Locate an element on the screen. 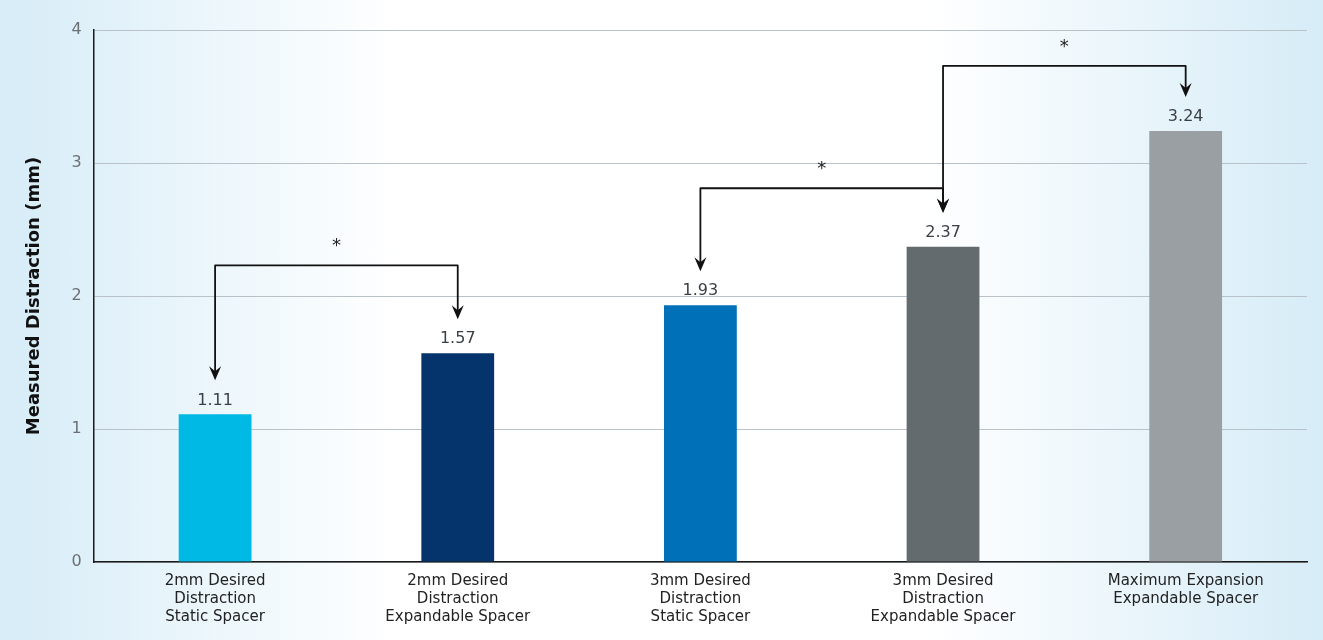 This screenshot has width=1323, height=640. x-tick-label: 3mm Desired Distraction Expandable Spacer is located at coordinates (943, 597).